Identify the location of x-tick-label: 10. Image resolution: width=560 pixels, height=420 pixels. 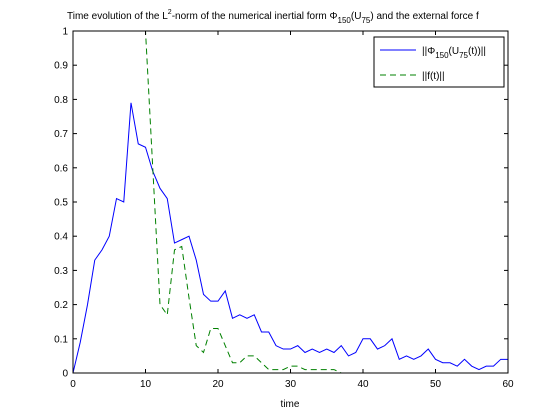
(146, 384).